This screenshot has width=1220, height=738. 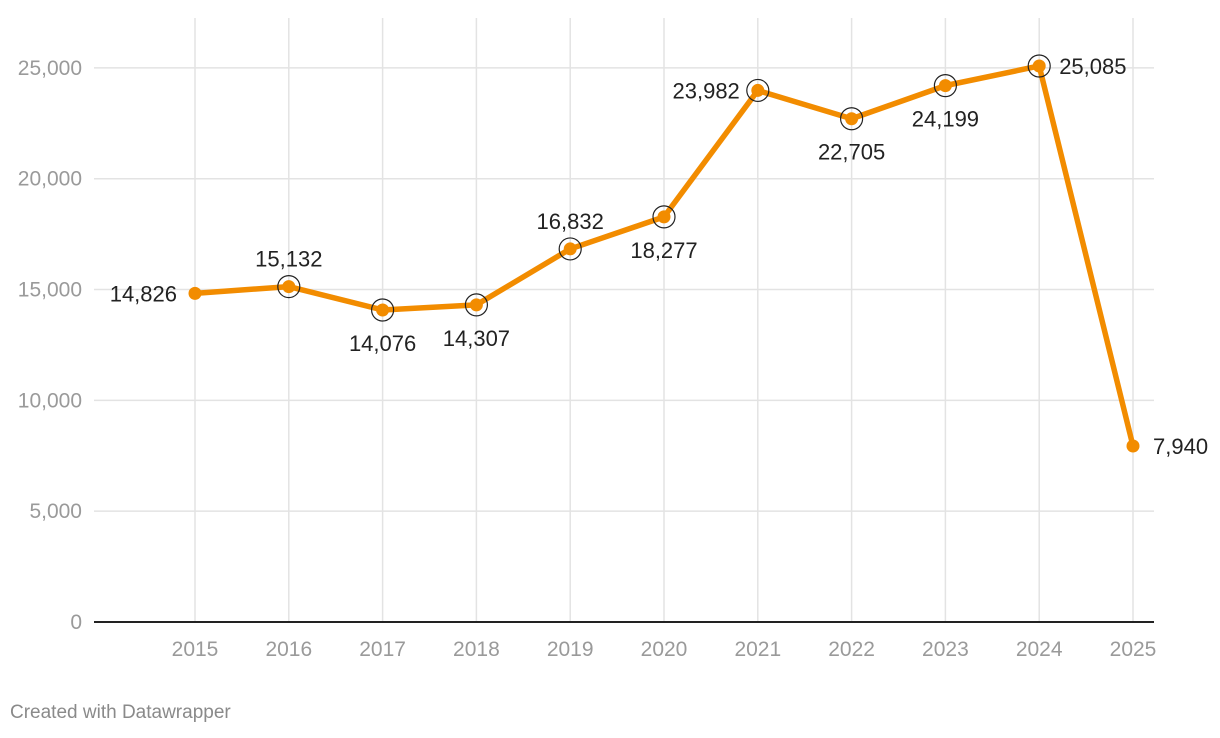 I want to click on data-label: 14,076, so click(x=382, y=343).